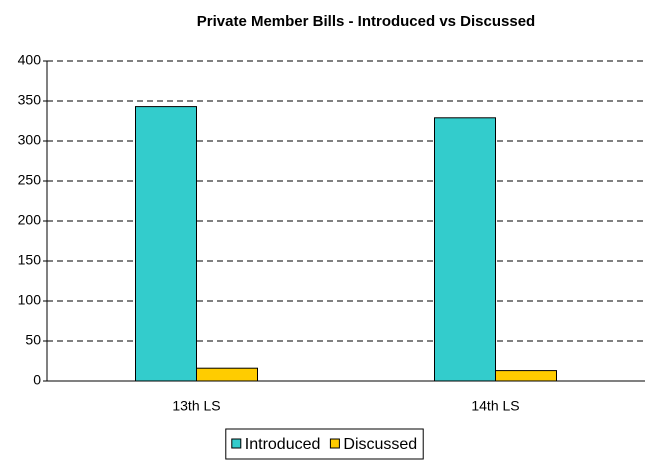 This screenshot has height=461, width=649. What do you see at coordinates (33, 340) in the screenshot?
I see `y-tick-label: 50` at bounding box center [33, 340].